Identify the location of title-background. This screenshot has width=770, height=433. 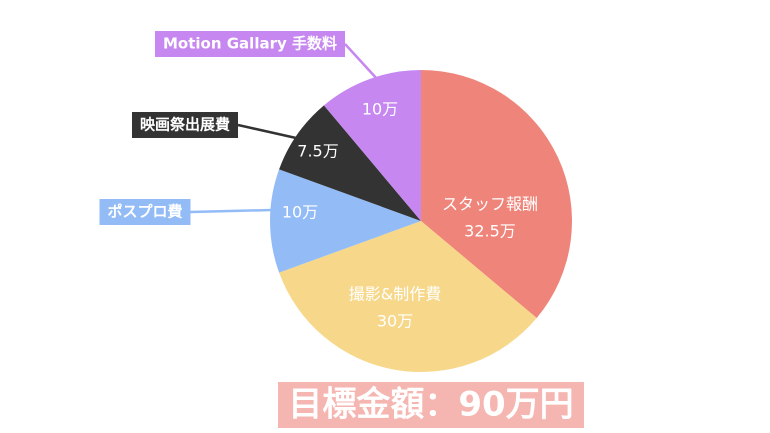
(431, 405).